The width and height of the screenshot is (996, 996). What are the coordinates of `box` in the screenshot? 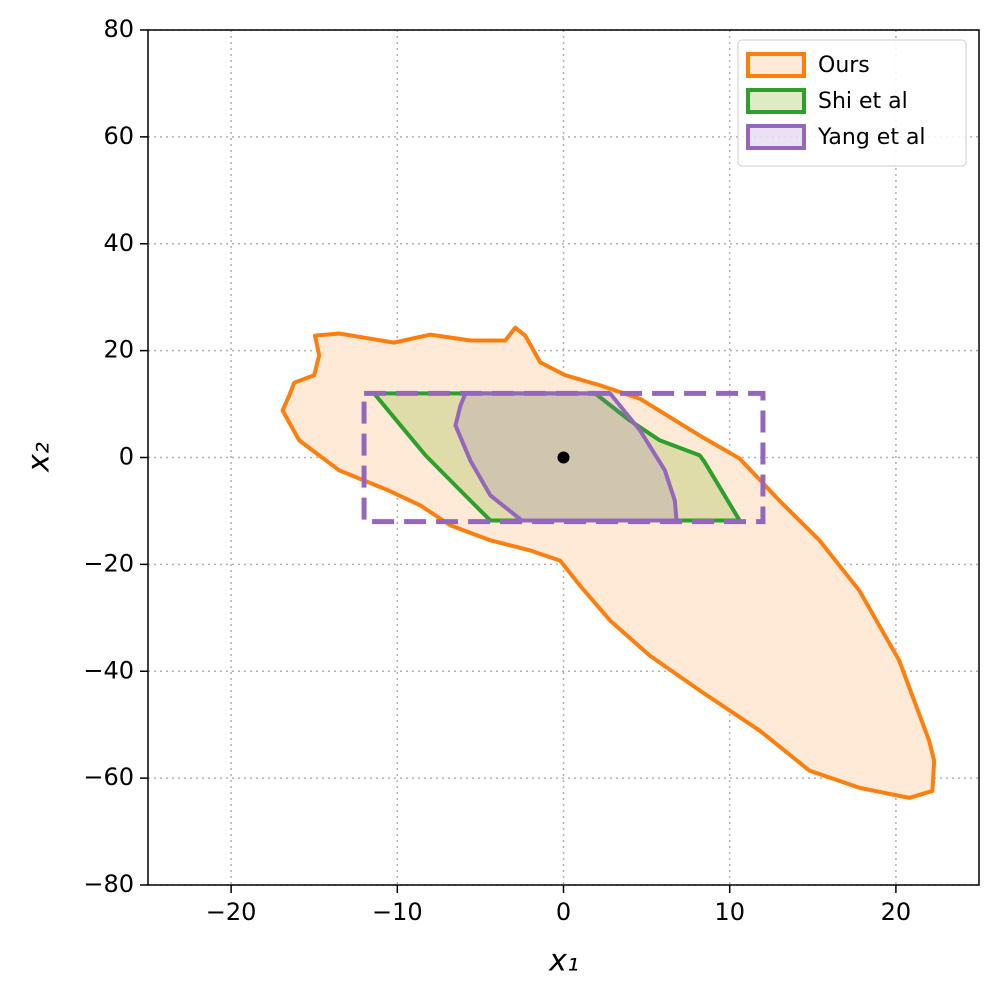 It's located at (563, 457).